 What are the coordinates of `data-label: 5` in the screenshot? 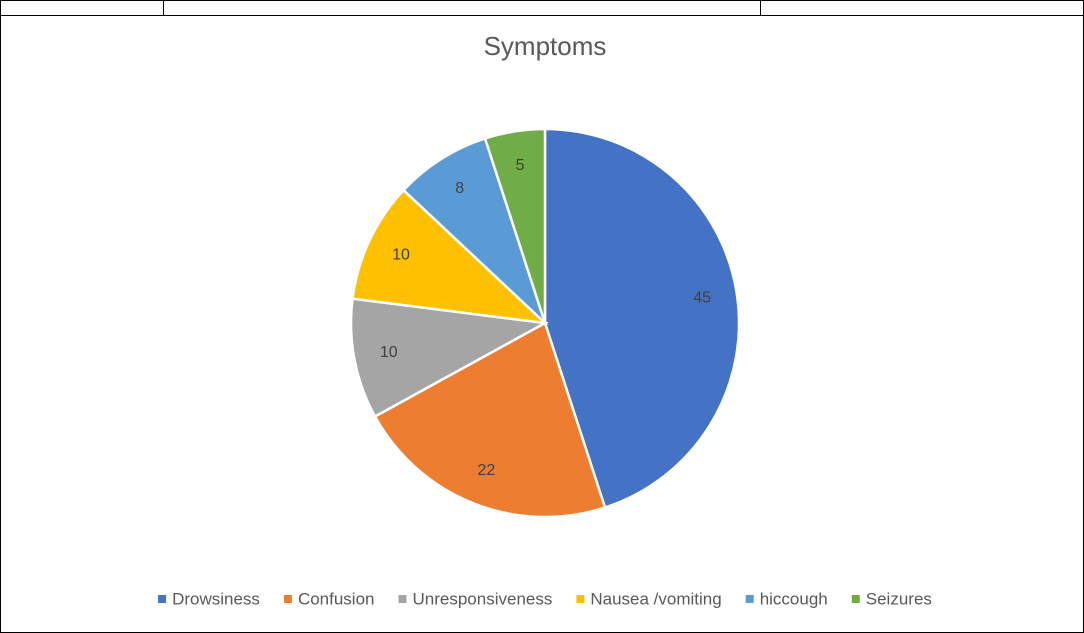 It's located at (520, 165).